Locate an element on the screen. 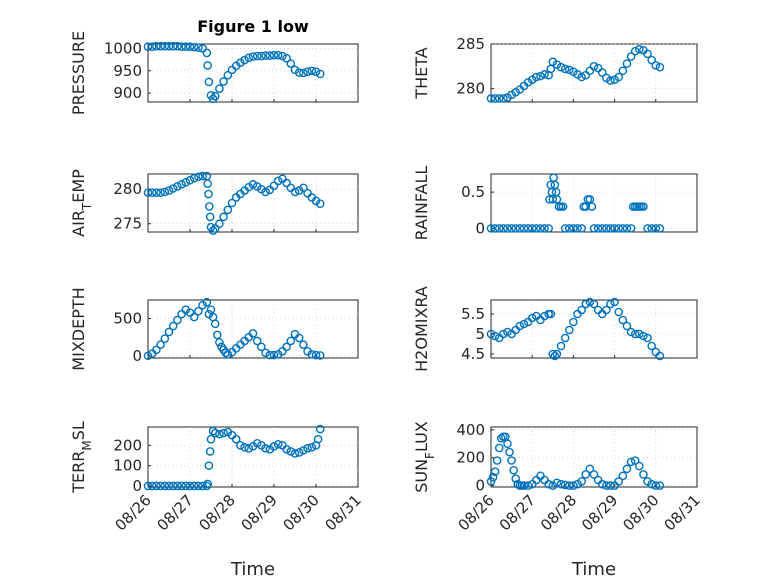 The width and height of the screenshot is (778, 583). x-axis-label: Time is located at coordinates (252, 569).